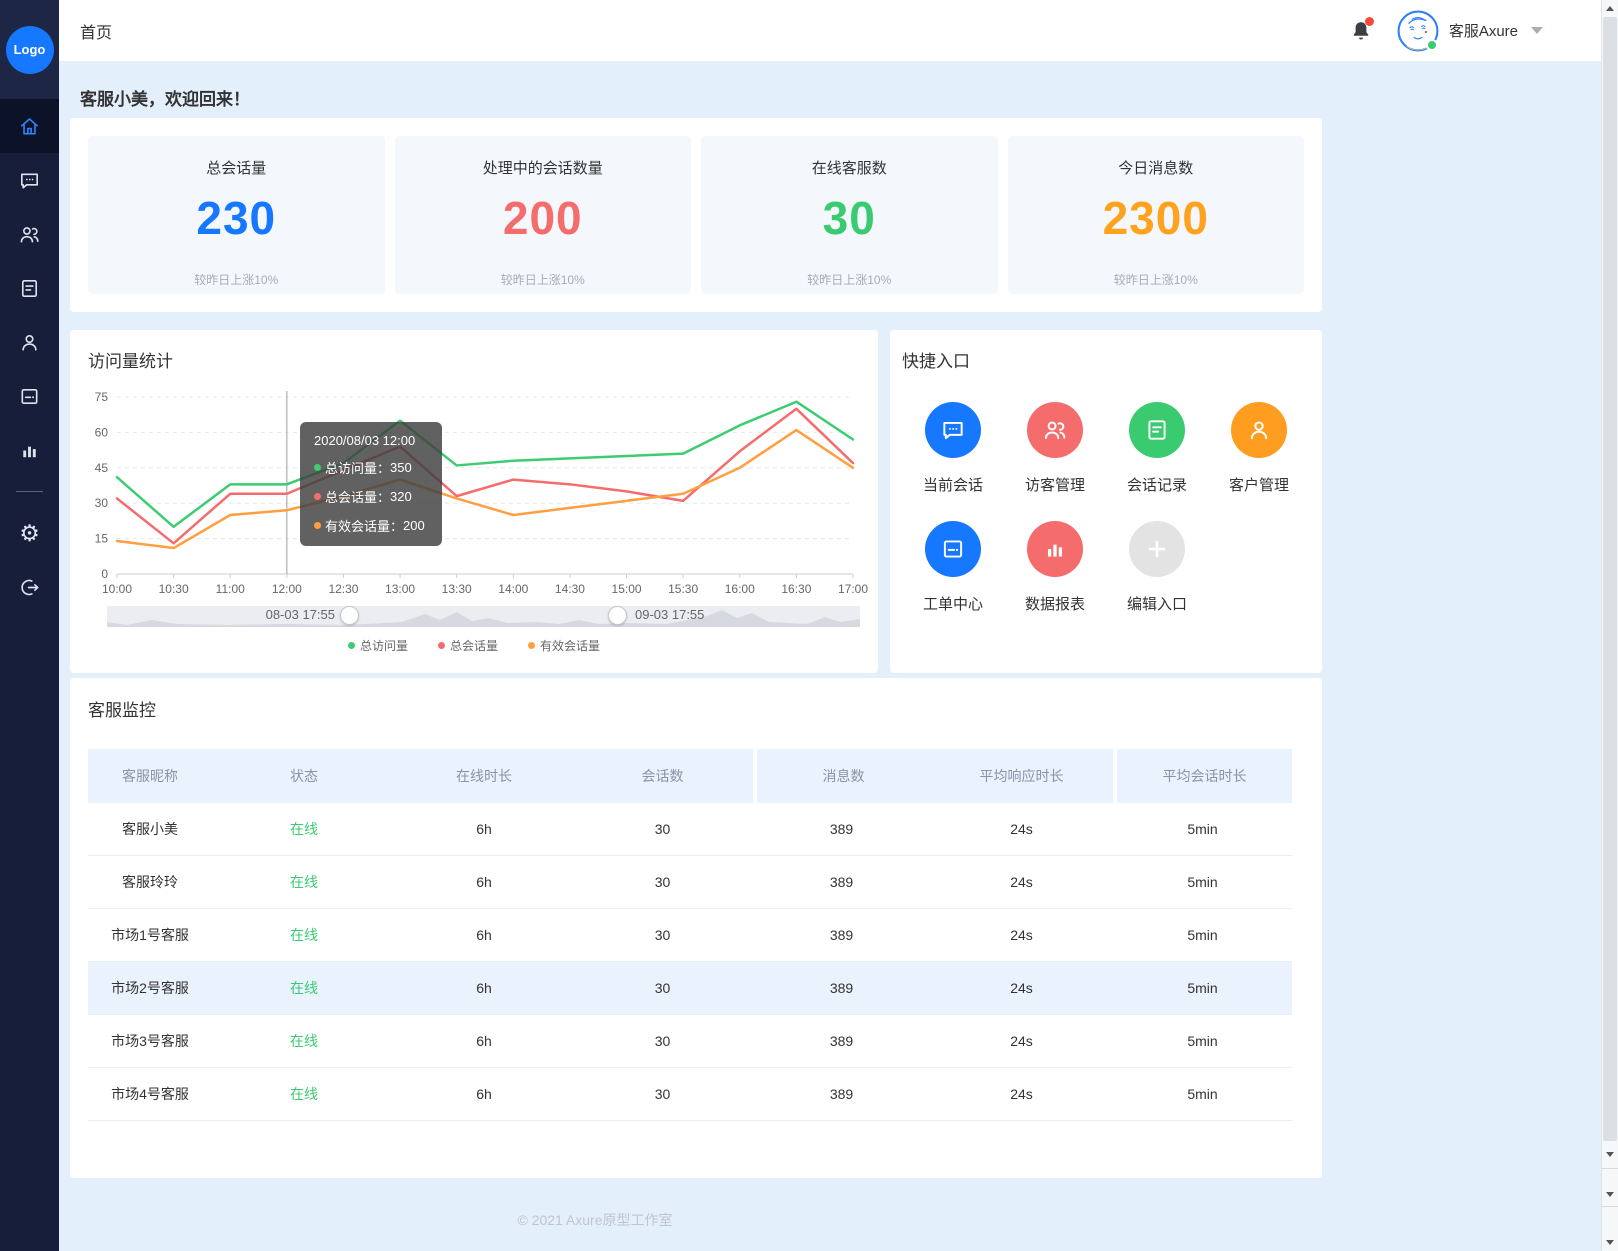 The image size is (1618, 1251). Describe the element at coordinates (117, 589) in the screenshot. I see `svg-text: 10:00` at that location.